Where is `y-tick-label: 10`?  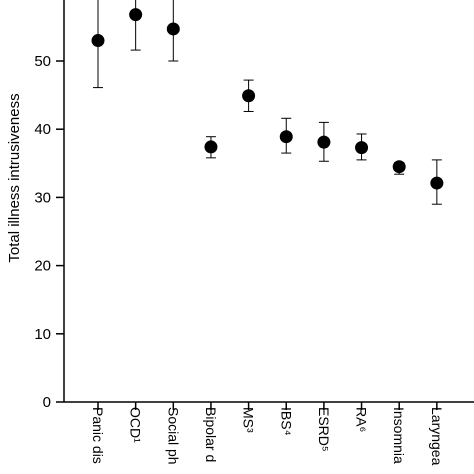 y-tick-label: 10 is located at coordinates (42, 334).